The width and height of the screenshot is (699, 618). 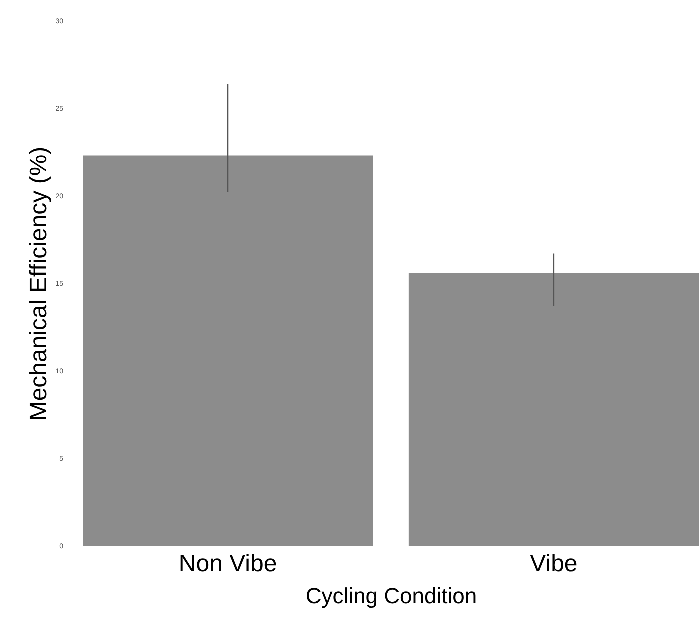 I want to click on x-tick-label: Non Vibe, so click(x=228, y=564).